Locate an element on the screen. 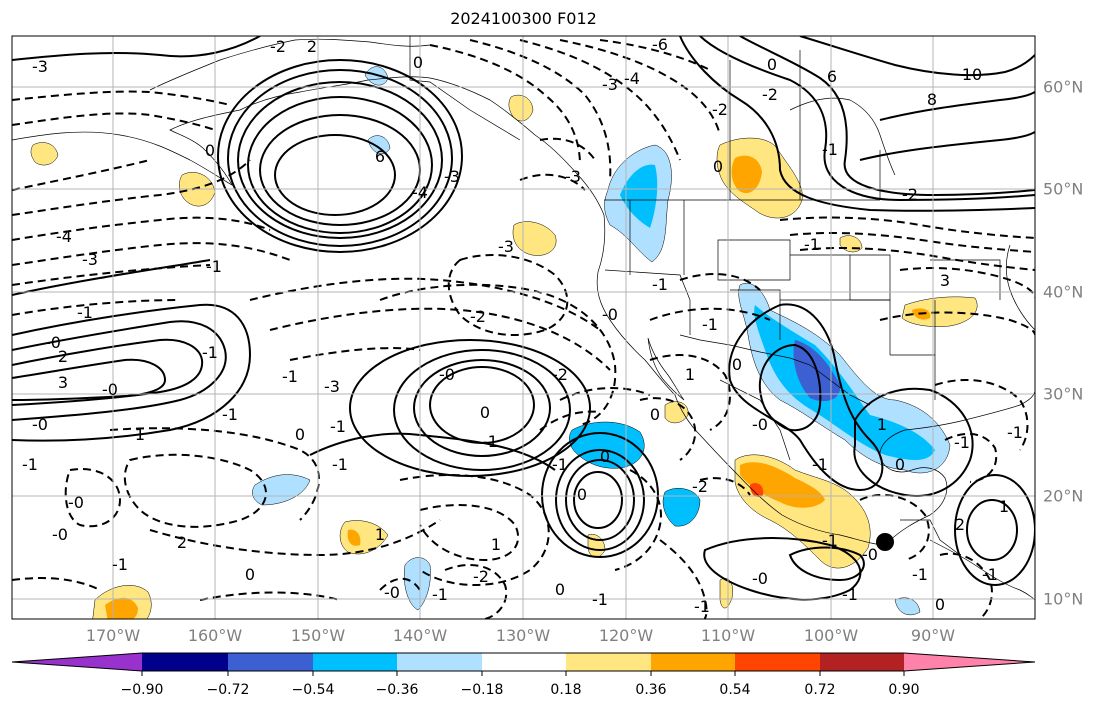 This screenshot has width=1105, height=712. latitude-label-50n: 50°N is located at coordinates (1063, 189).